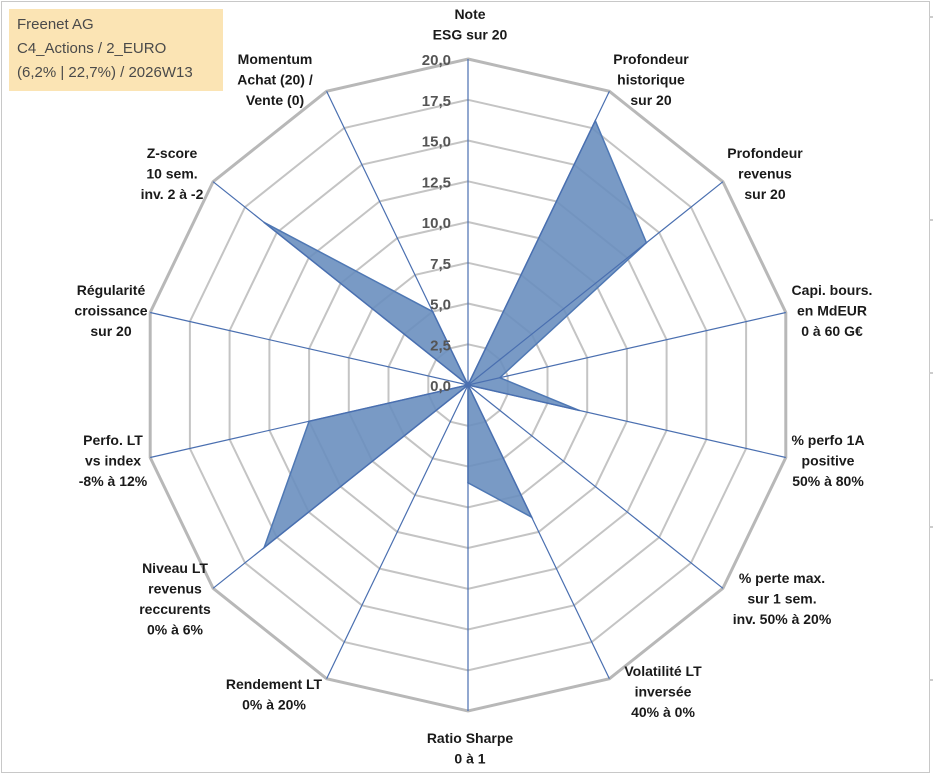 This screenshot has height=776, width=933. Describe the element at coordinates (172, 173) in the screenshot. I see `axis-label-13: Z-score 10 sem. inv. 2 à -2` at that location.